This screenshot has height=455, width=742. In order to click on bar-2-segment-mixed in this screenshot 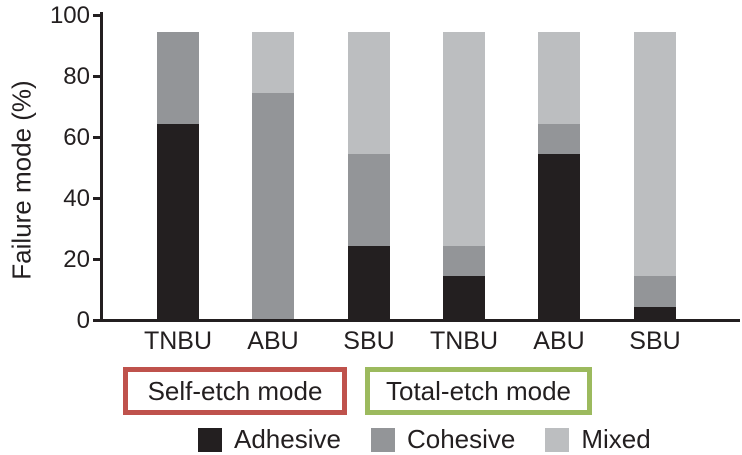, I will do `click(273, 63)`.